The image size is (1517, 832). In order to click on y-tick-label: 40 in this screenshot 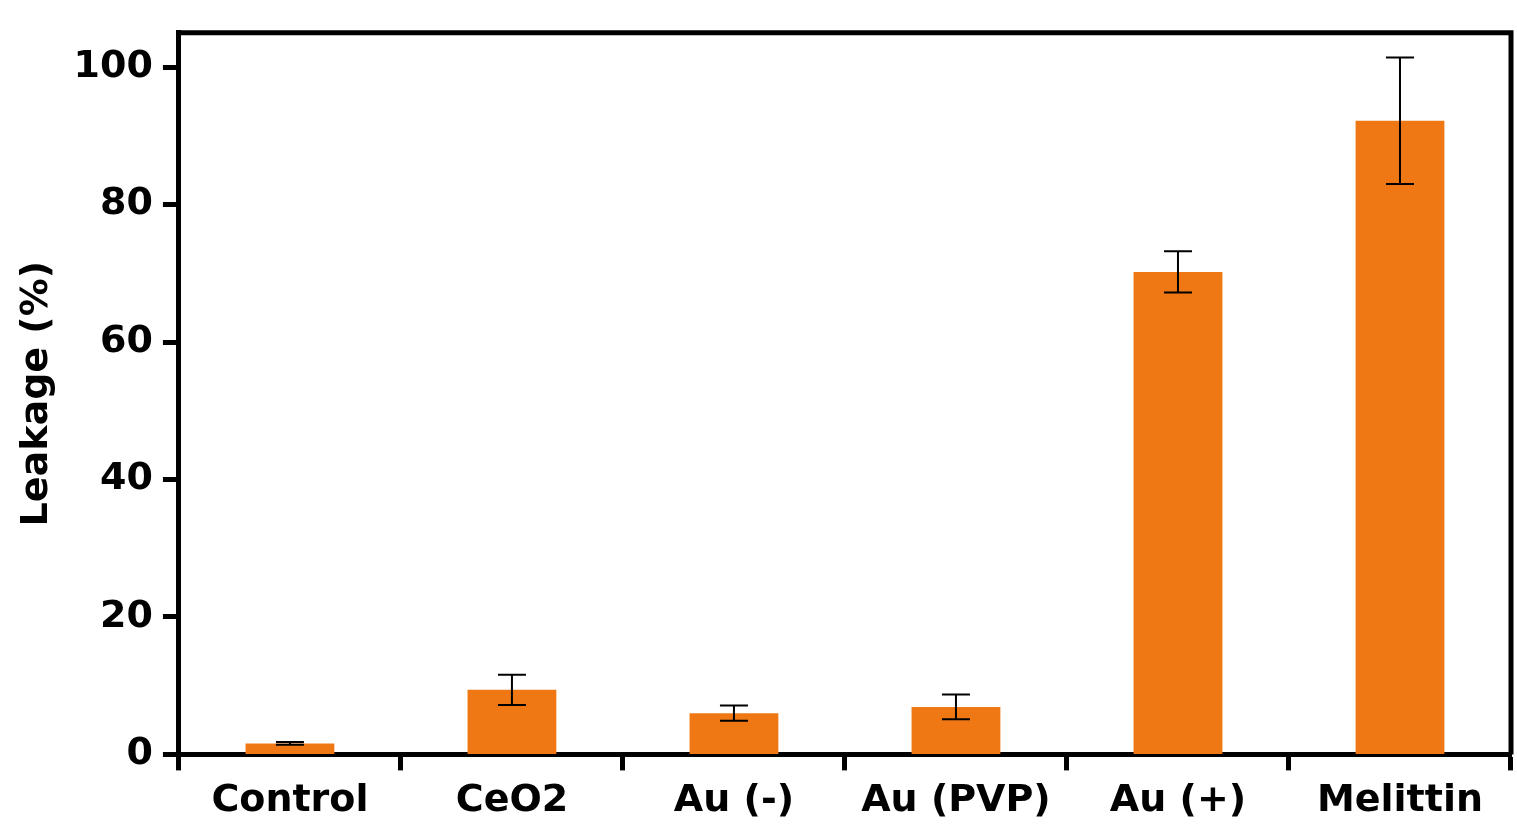, I will do `click(126, 476)`.